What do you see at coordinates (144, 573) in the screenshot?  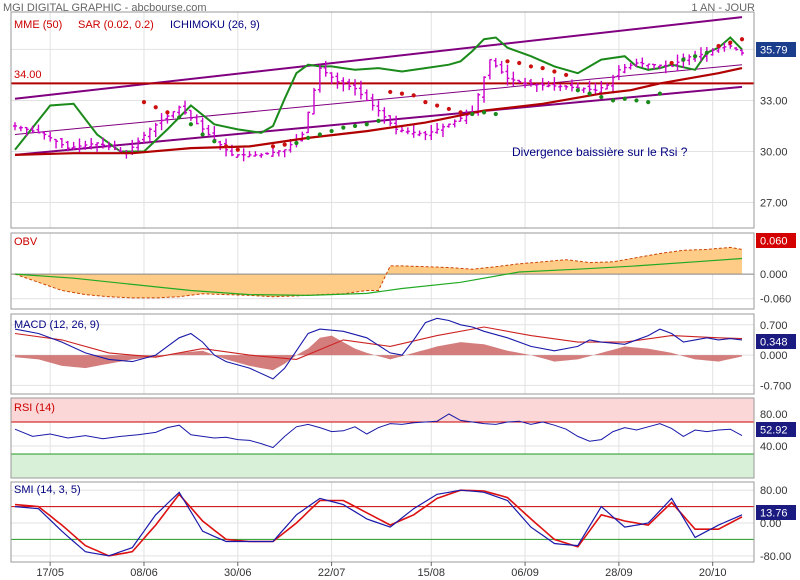 I see `x-tick-1: 08/06` at bounding box center [144, 573].